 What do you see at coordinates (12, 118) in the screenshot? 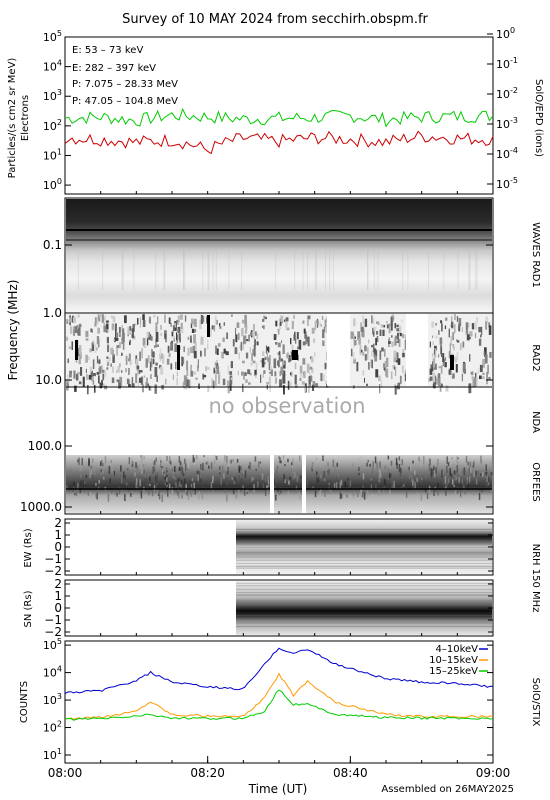
I see `particles-ylabel: Particles/(s cm2 sr MeV)` at bounding box center [12, 118].